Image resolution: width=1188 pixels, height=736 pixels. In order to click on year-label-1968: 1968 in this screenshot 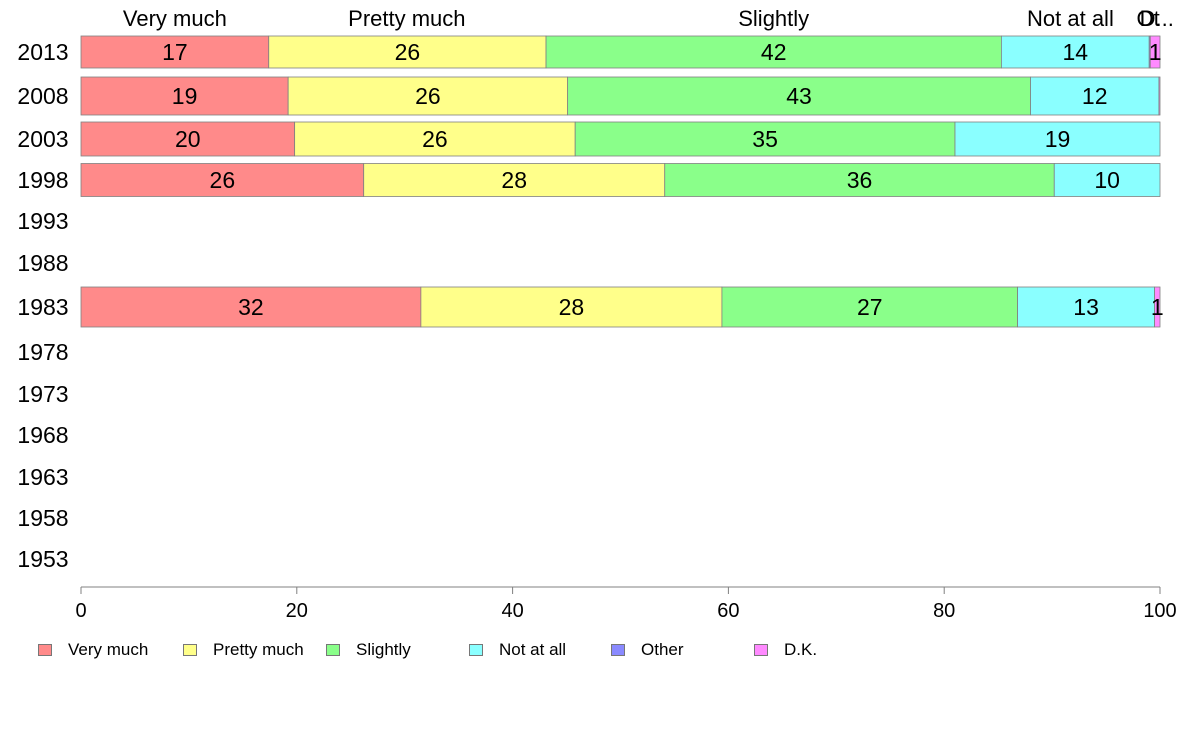, I will do `click(42, 435)`.